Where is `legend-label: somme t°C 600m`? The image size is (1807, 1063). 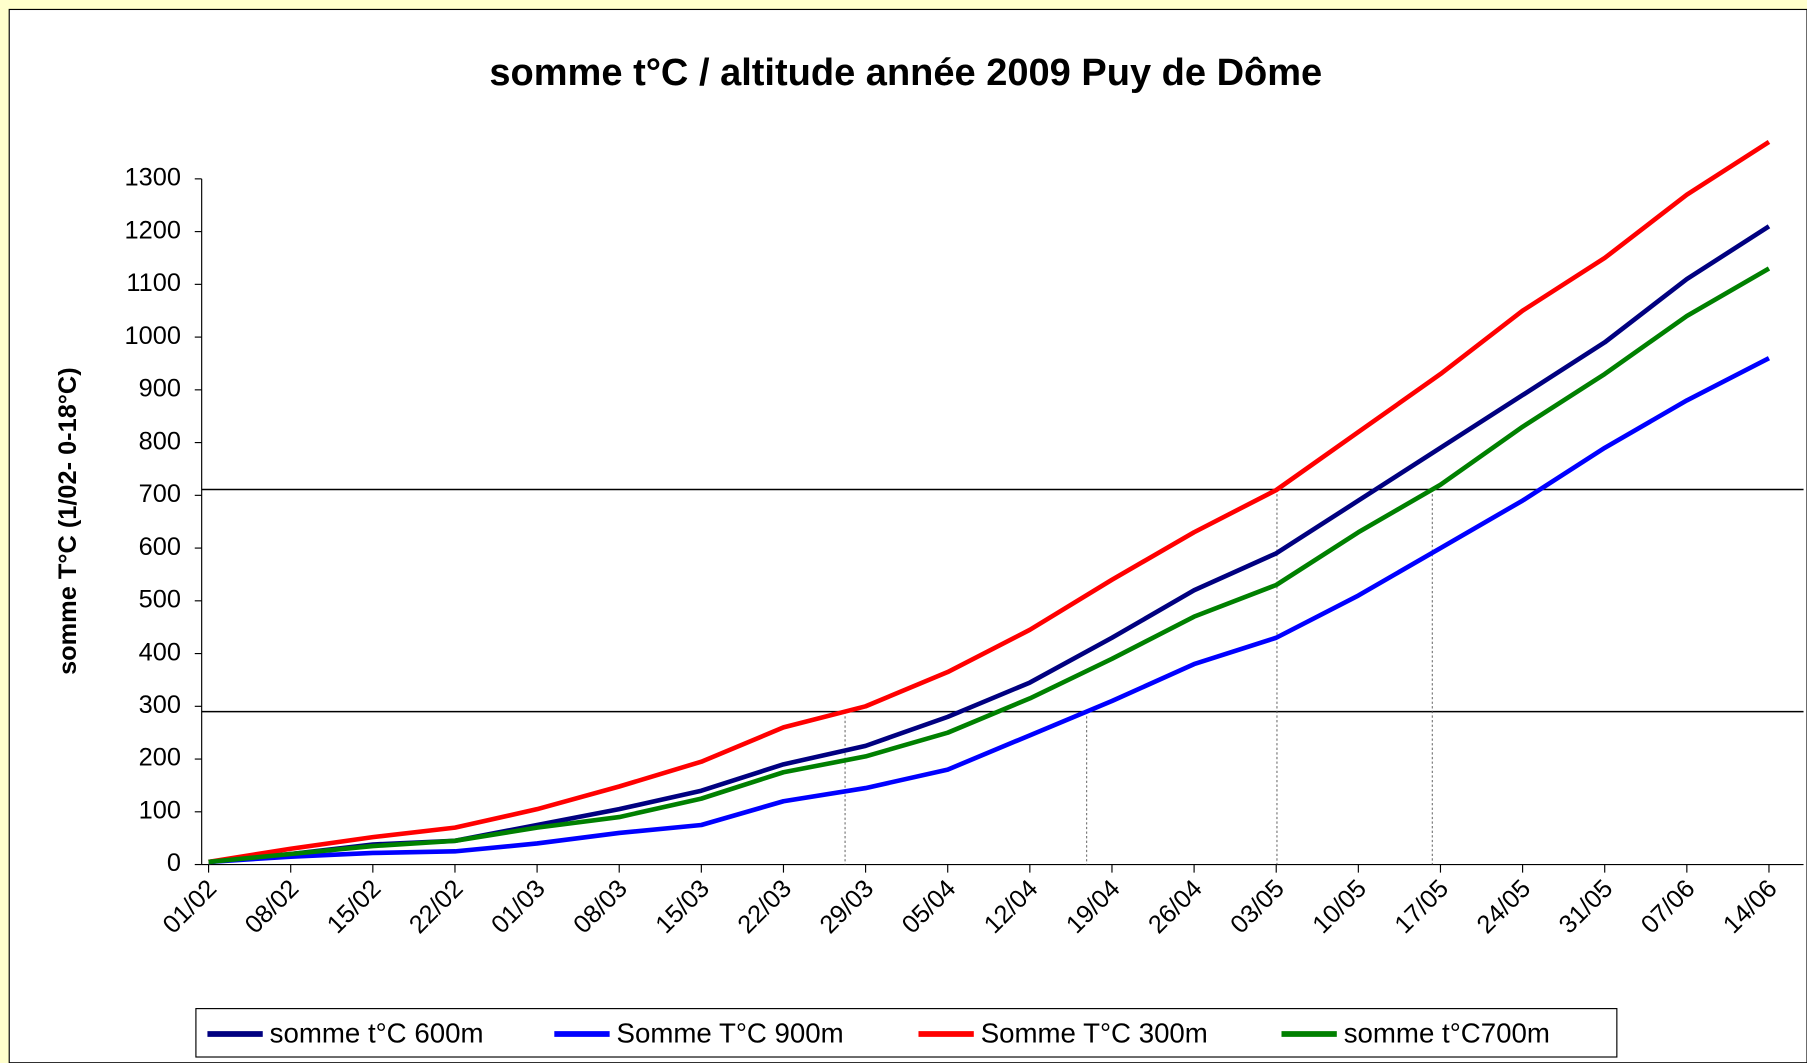
legend-label: somme t°C 600m is located at coordinates (377, 1032).